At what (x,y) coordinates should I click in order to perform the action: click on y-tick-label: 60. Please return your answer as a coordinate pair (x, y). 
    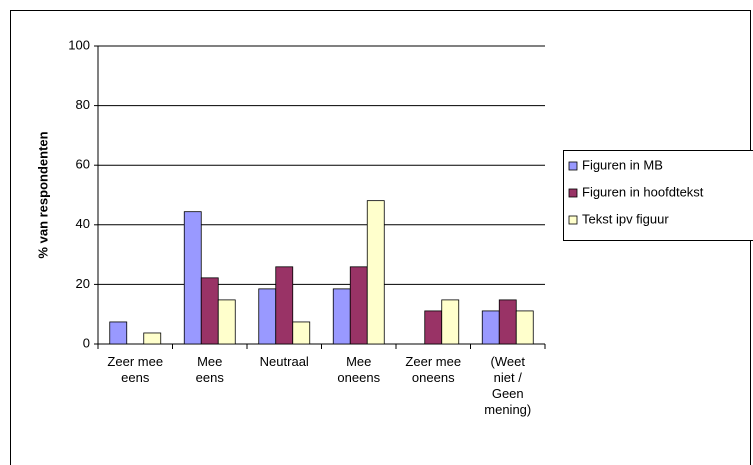
    Looking at the image, I should click on (83, 164).